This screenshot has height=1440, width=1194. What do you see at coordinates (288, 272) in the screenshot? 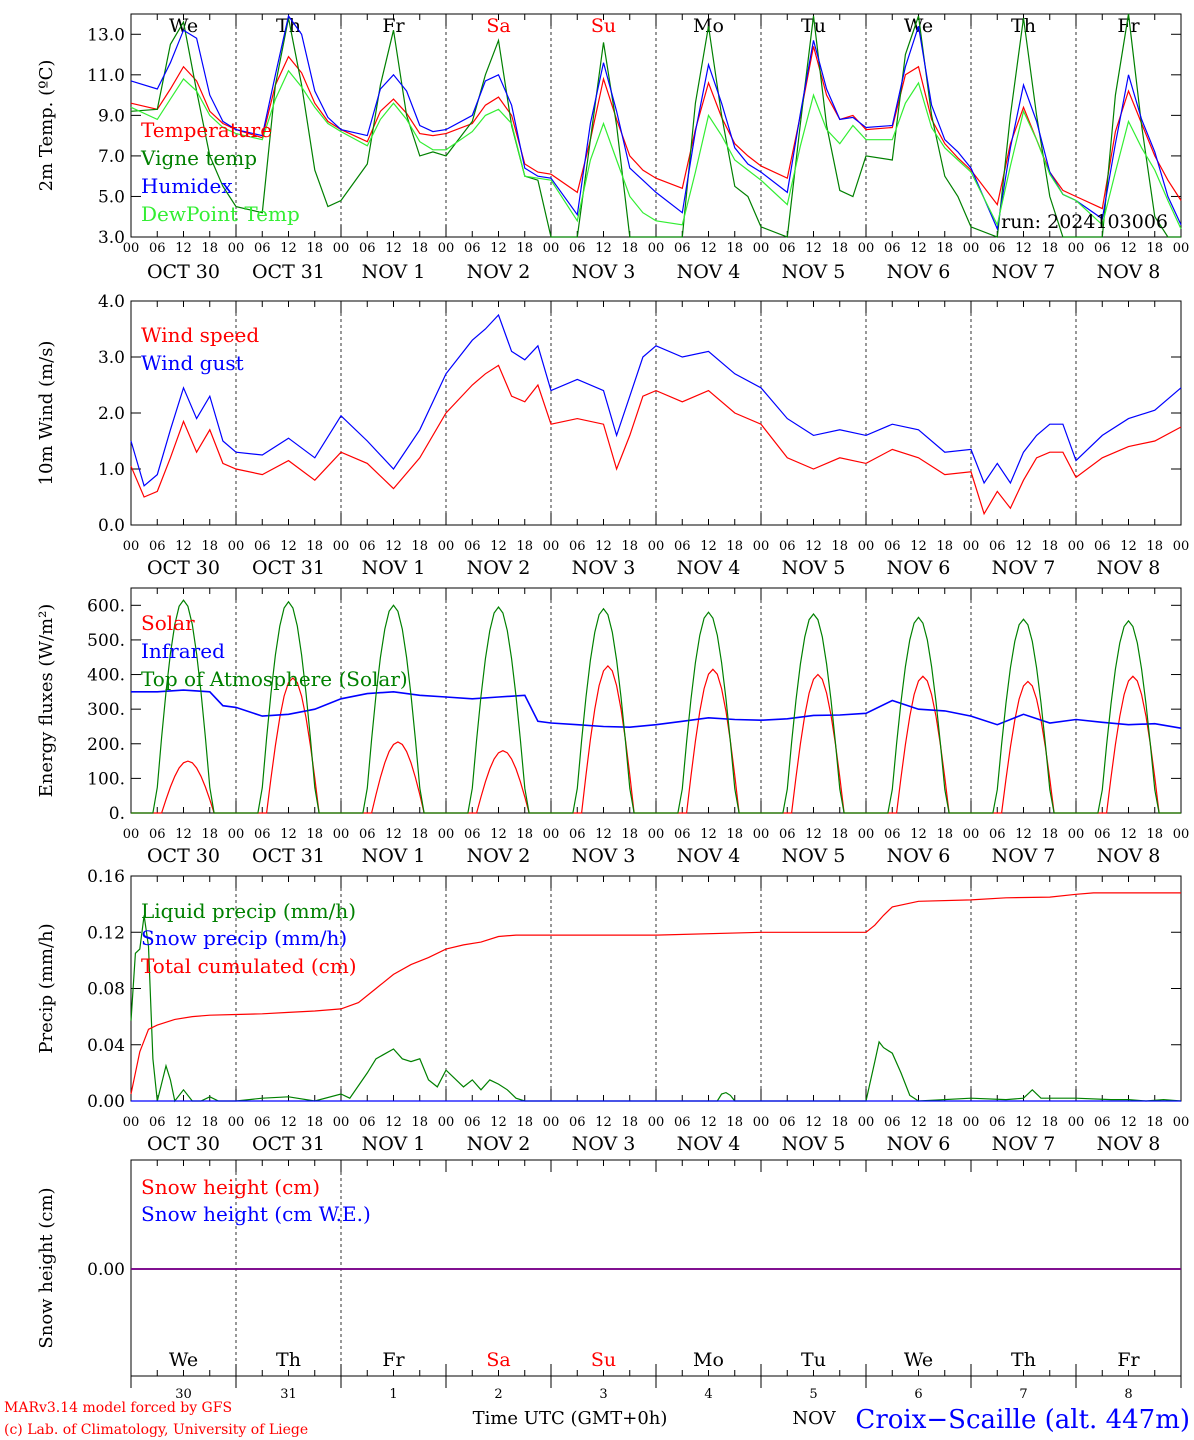
I see `x-date-label: OCT 31` at bounding box center [288, 272].